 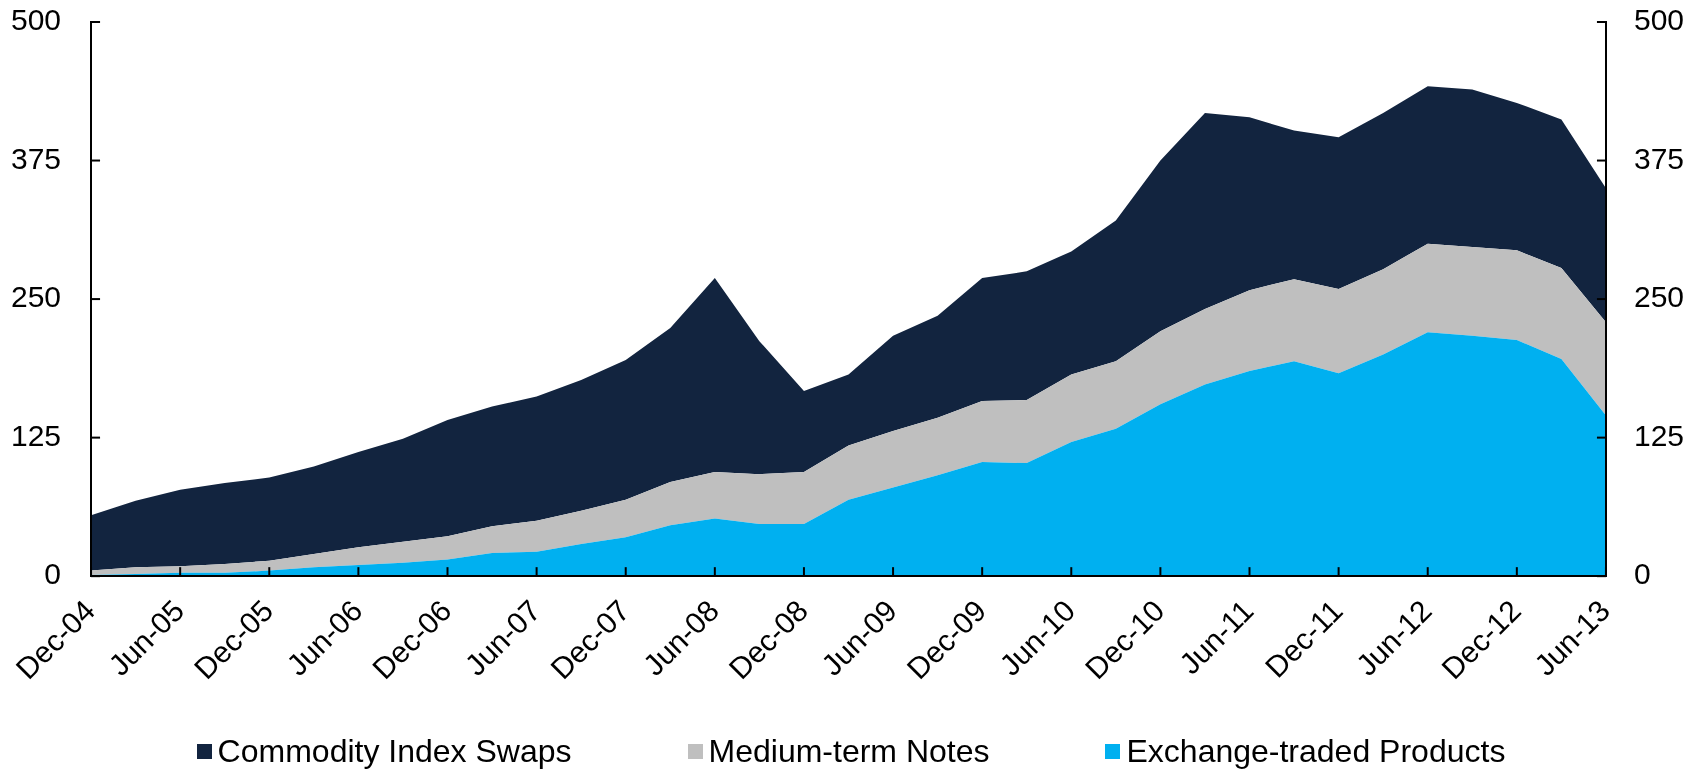 What do you see at coordinates (36, 297) in the screenshot?
I see `y-tick-label: 250` at bounding box center [36, 297].